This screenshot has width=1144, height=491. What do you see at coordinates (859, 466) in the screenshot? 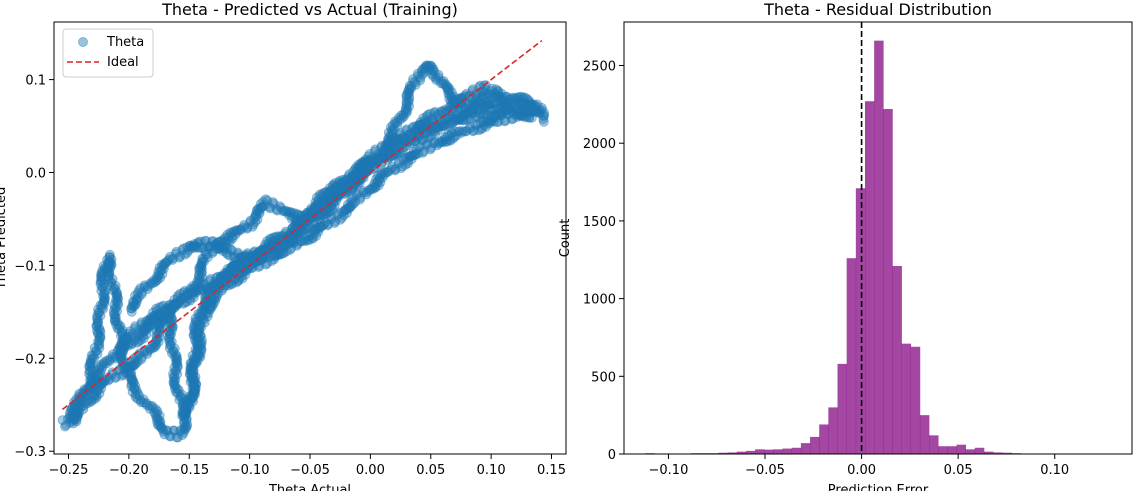
I see `histogram-x-ticks: −0.10 −0.05 0.00 0.05 0.10` at bounding box center [859, 466].